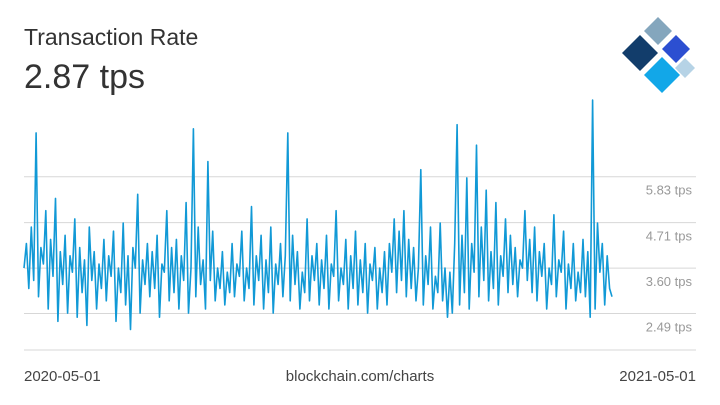 This screenshot has height=405, width=720. I want to click on logo-bottom-diamond, so click(662, 75).